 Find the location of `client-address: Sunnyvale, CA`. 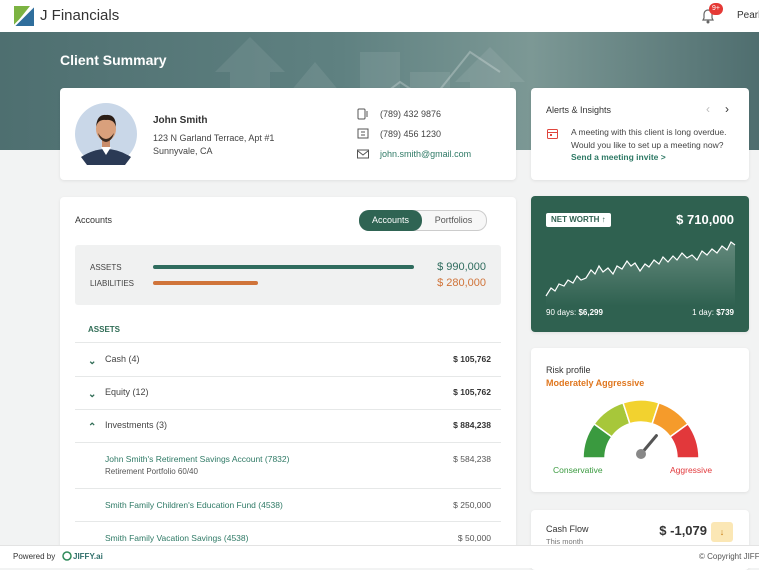

client-address: Sunnyvale, CA is located at coordinates (183, 151).